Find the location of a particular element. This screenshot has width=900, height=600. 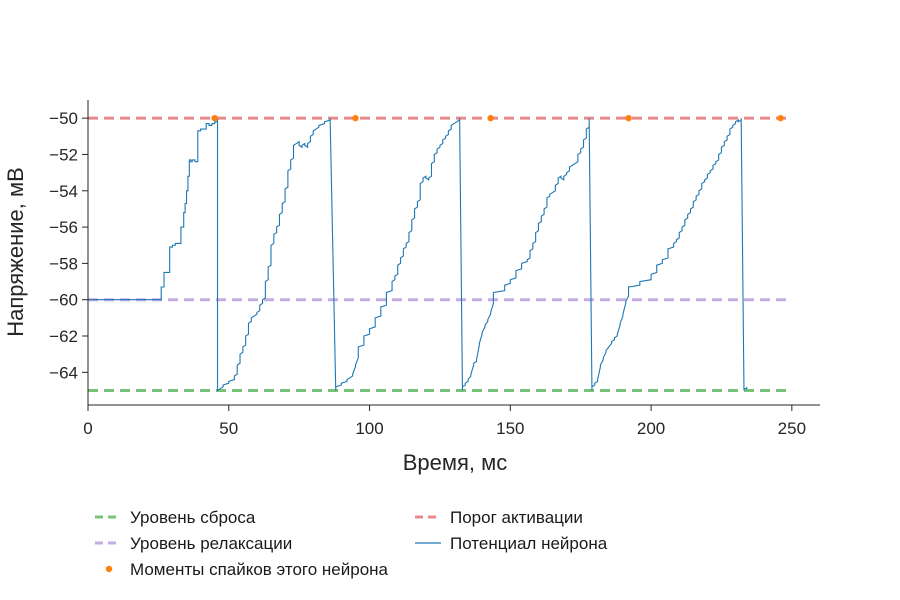

y-tick-label-0: −50 is located at coordinates (63, 118).